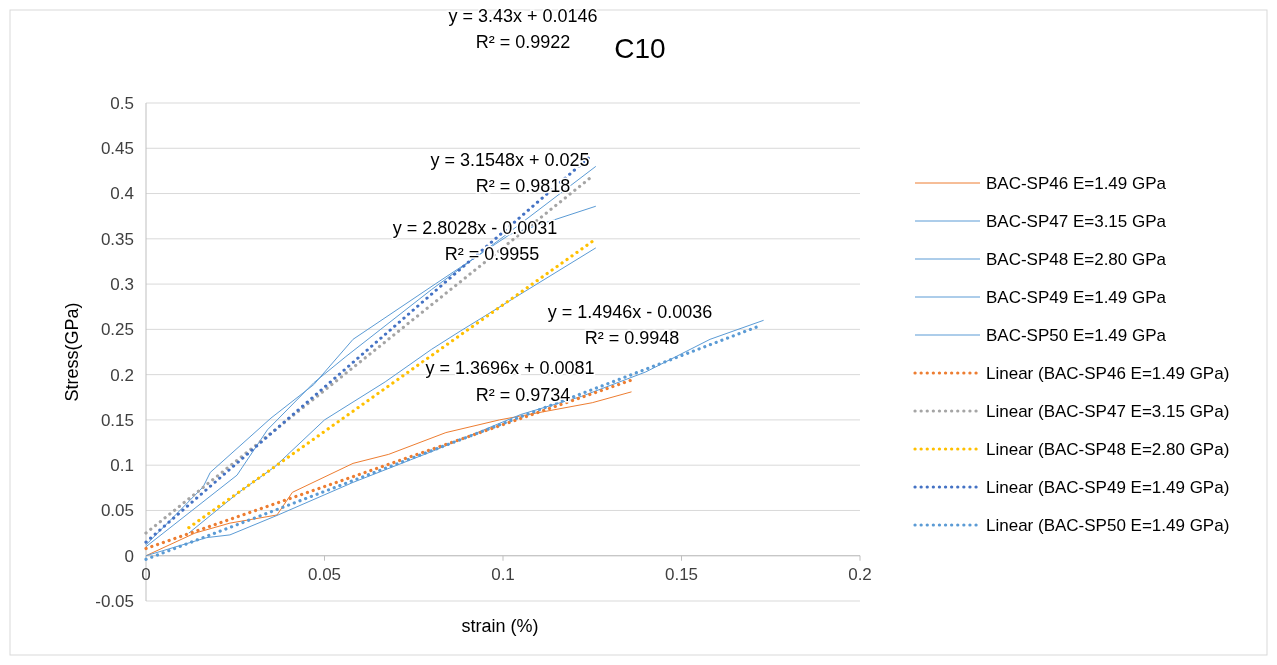  What do you see at coordinates (523, 186) in the screenshot?
I see `annotation: R² = 0.9818` at bounding box center [523, 186].